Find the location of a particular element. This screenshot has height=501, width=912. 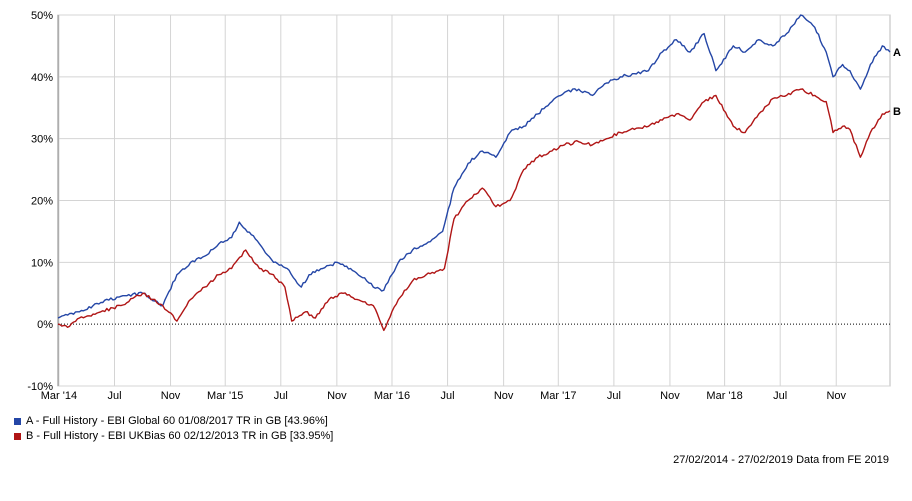

y-tick-label: 20% is located at coordinates (42, 202).